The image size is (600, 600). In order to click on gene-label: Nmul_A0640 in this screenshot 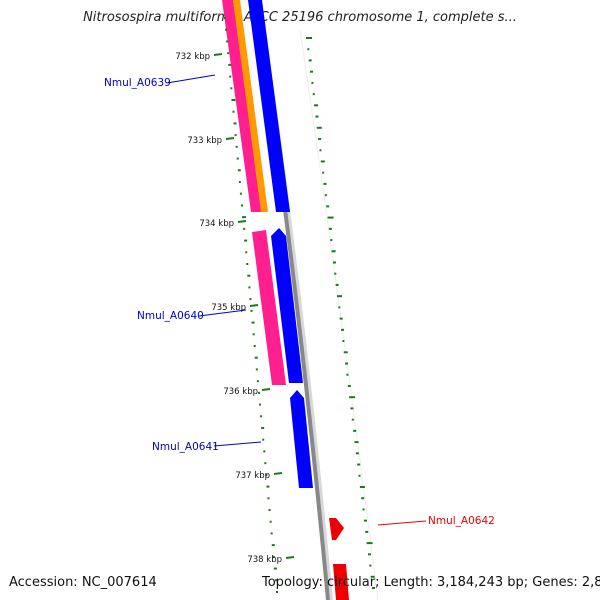, I will do `click(170, 316)`.